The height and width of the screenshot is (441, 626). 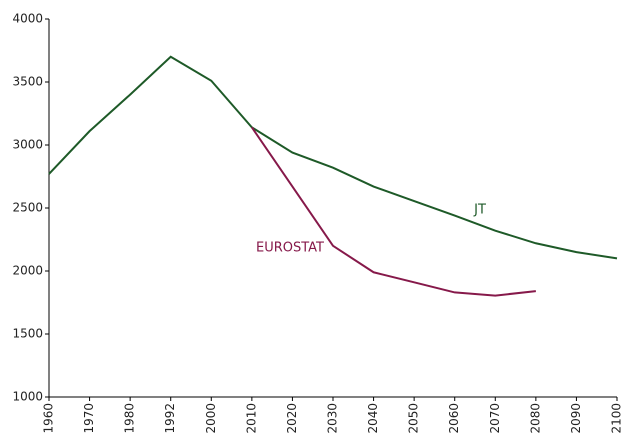 I want to click on y-tick-label: 1000, so click(x=27, y=397).